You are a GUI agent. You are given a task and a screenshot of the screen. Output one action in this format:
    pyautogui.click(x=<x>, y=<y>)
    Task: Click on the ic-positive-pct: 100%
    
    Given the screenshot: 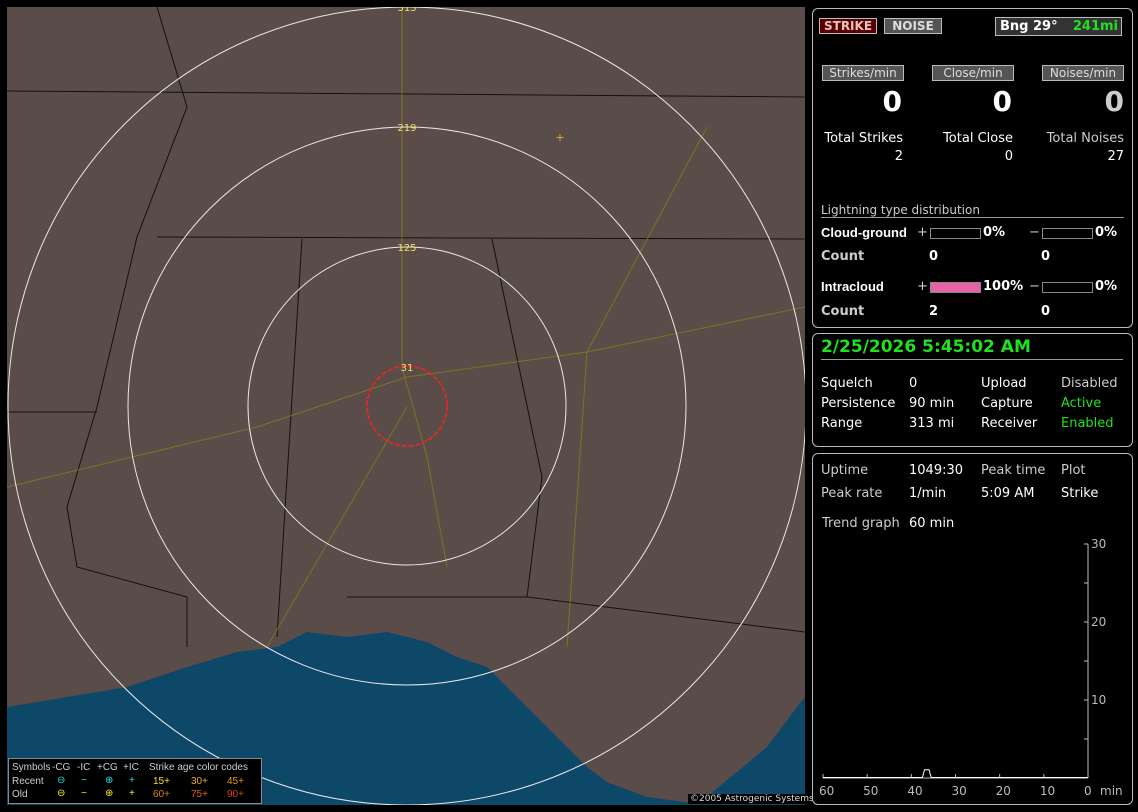 What is the action you would take?
    pyautogui.click(x=1003, y=286)
    